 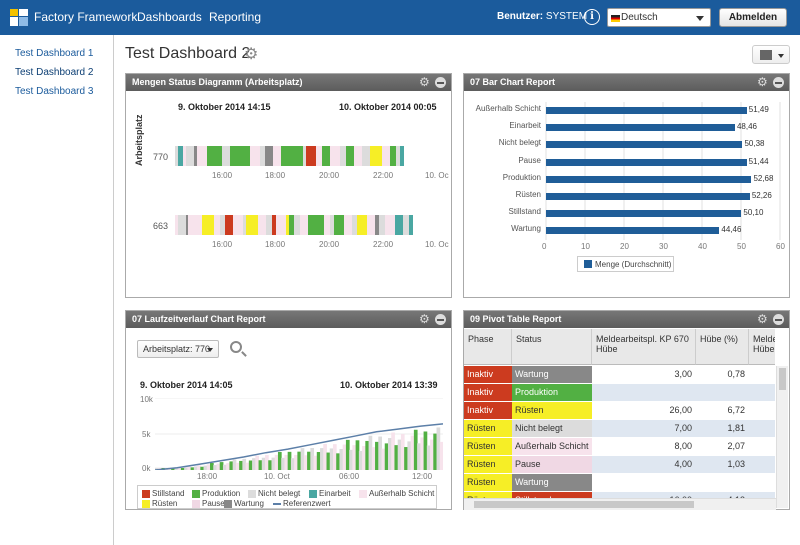 I want to click on table-header-cell: Meldearbeitspl. KP 670 Hübe, so click(x=644, y=347).